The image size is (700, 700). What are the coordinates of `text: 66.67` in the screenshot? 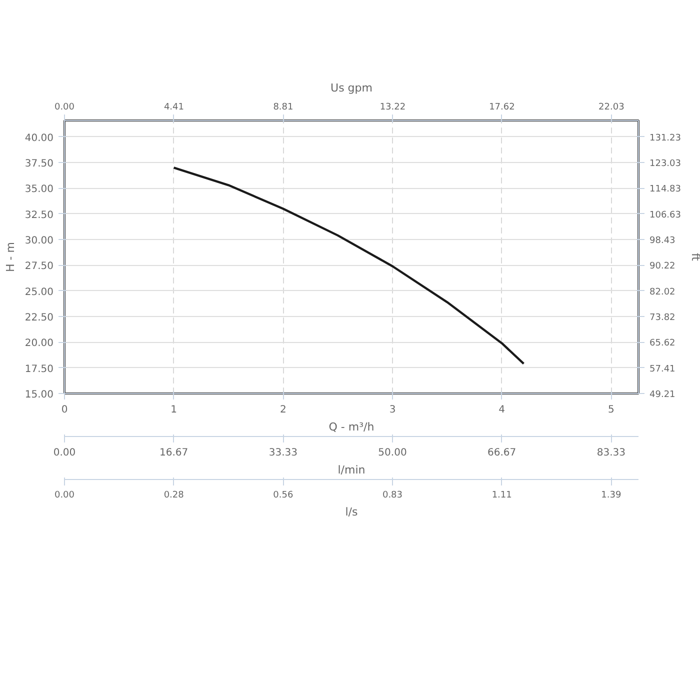 It's located at (502, 453).